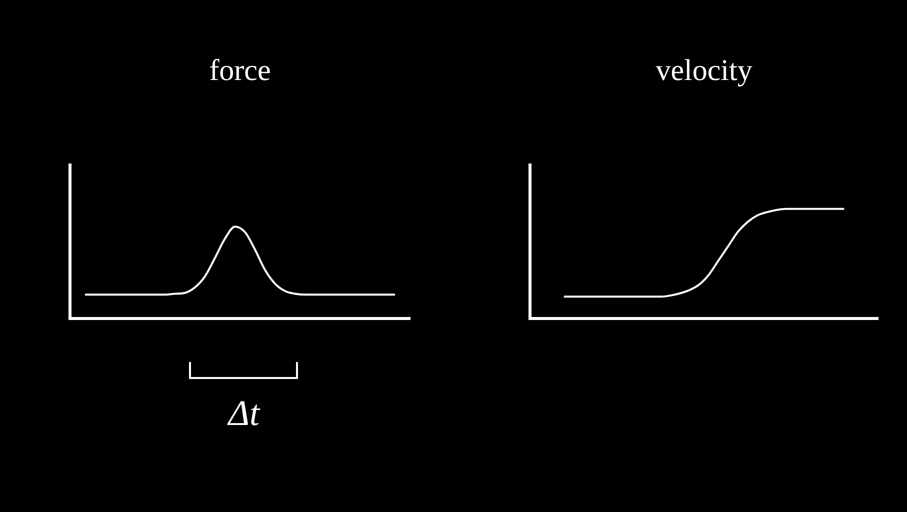  Describe the element at coordinates (240, 70) in the screenshot. I see `chart-title: force` at that location.